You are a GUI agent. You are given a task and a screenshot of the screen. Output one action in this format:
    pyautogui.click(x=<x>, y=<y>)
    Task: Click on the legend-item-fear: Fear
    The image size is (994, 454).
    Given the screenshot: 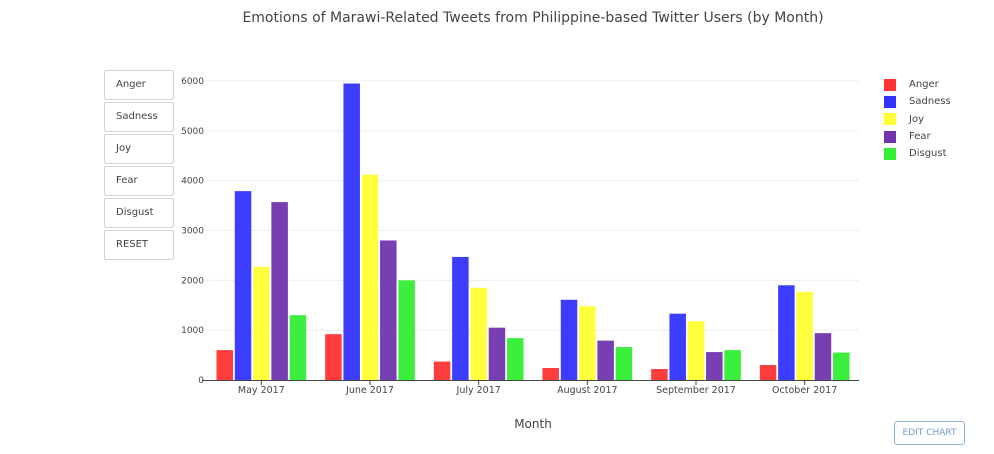 What is the action you would take?
    pyautogui.click(x=917, y=136)
    